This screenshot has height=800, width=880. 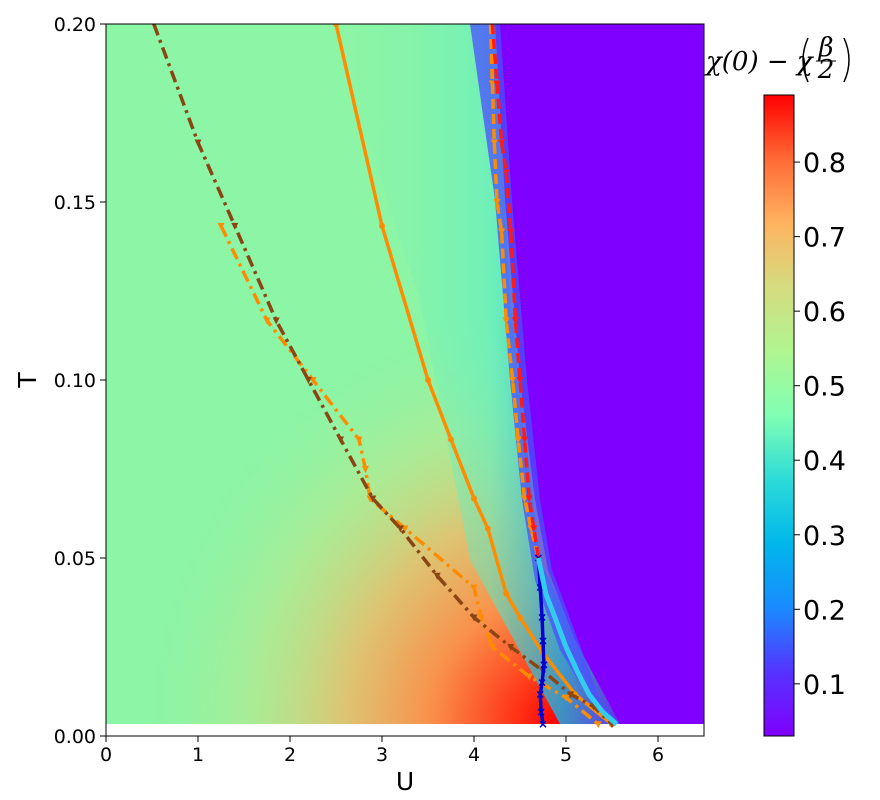 I want to click on colorbar-title: χ(0) − χ β 2, so click(x=777, y=59).